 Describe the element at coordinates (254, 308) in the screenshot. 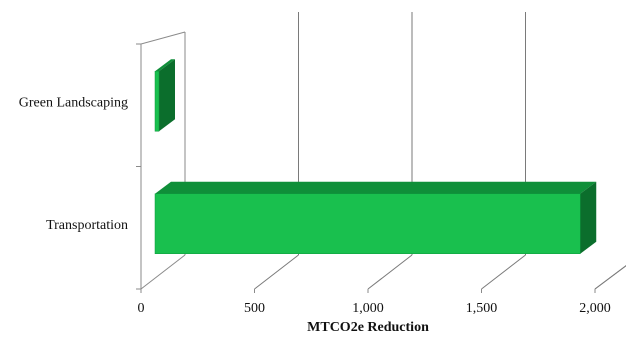

I see `x-tick-label: 500` at that location.